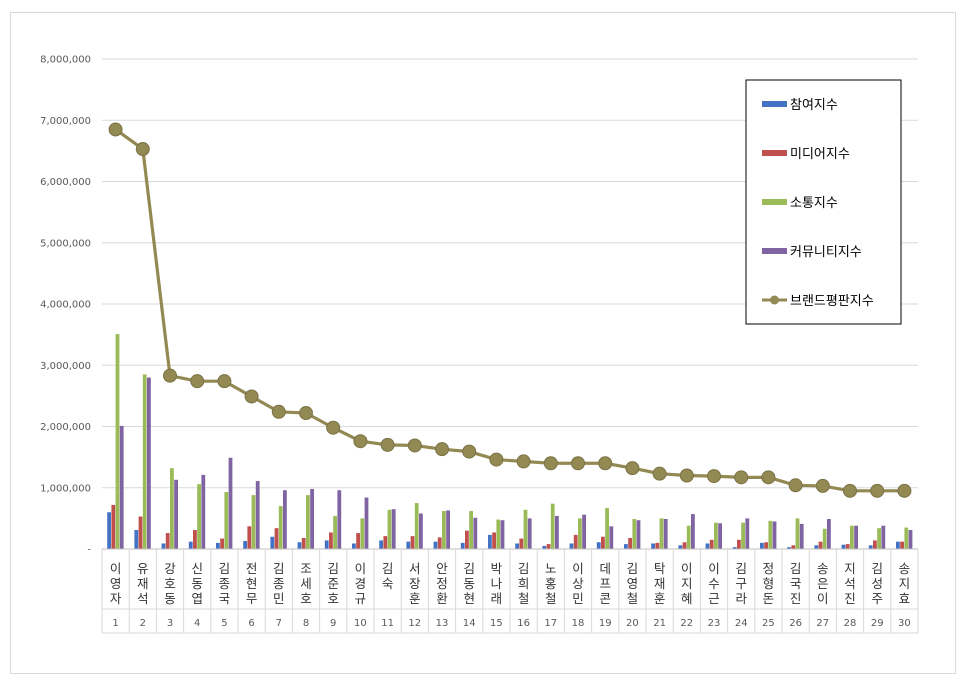 Image resolution: width=966 pixels, height=683 pixels. I want to click on legend-label: 브랜드평판지수, so click(832, 301).